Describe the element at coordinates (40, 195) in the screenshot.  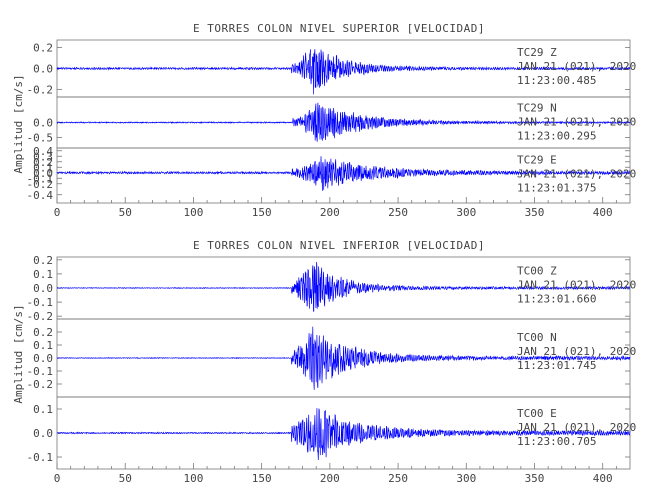
I see `y-tick-label: -0.4` at that location.